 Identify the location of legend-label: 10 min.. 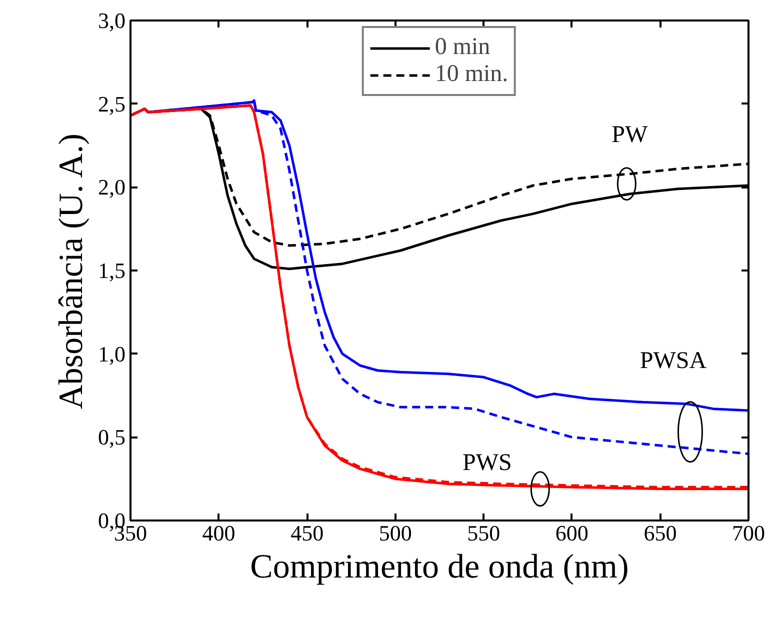
(471, 74).